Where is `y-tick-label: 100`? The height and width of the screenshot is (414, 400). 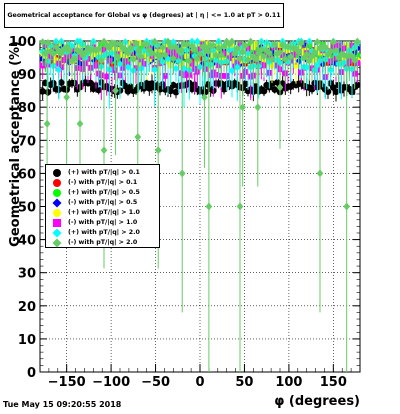
y-tick-label: 100 is located at coordinates (22, 42).